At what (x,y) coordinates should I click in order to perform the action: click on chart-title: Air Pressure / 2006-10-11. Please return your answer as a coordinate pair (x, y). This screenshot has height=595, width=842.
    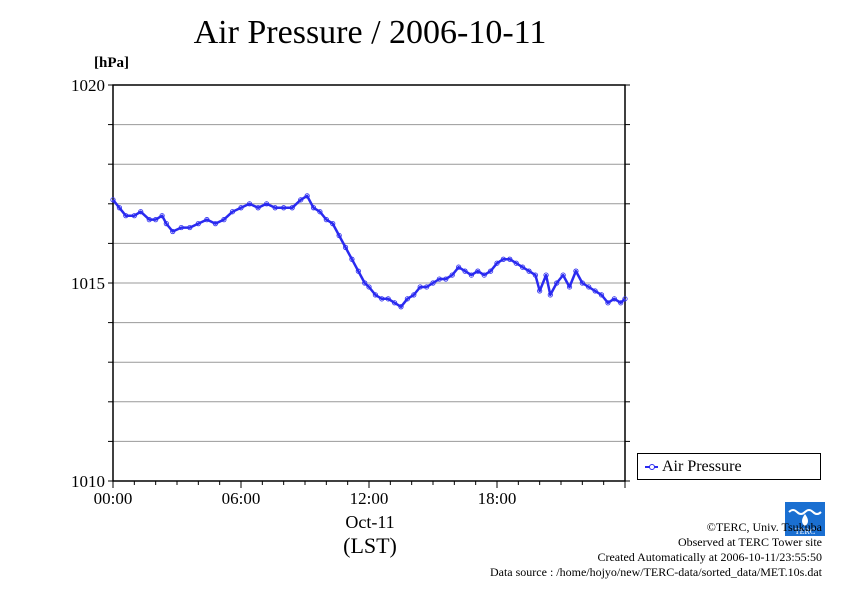
    Looking at the image, I should click on (370, 32).